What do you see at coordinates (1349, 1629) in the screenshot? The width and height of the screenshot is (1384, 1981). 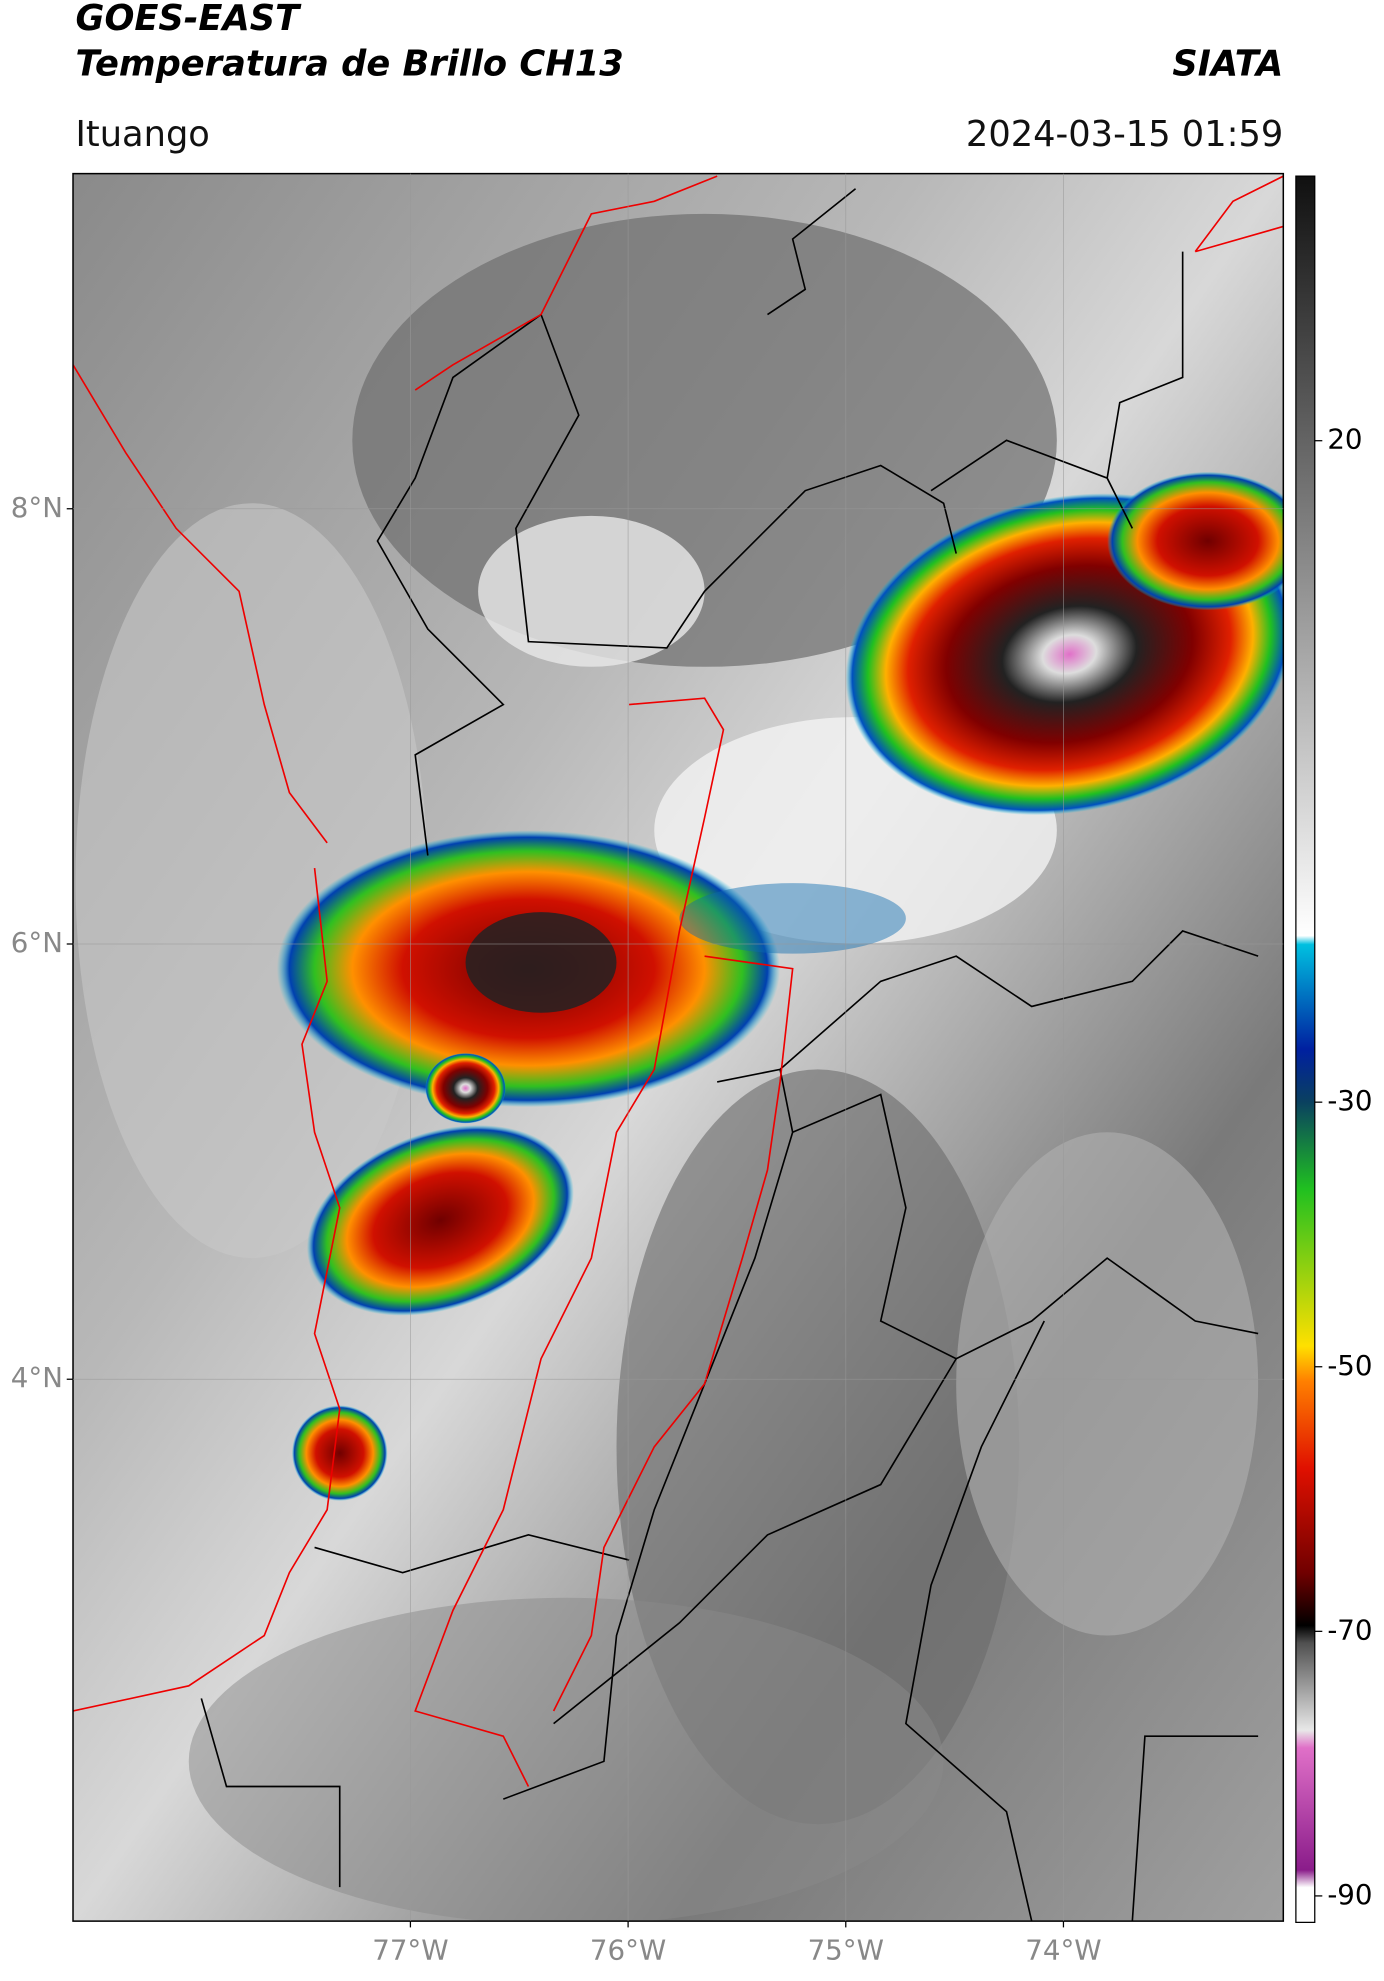 I see `colorbar-tick-label: -70` at bounding box center [1349, 1629].